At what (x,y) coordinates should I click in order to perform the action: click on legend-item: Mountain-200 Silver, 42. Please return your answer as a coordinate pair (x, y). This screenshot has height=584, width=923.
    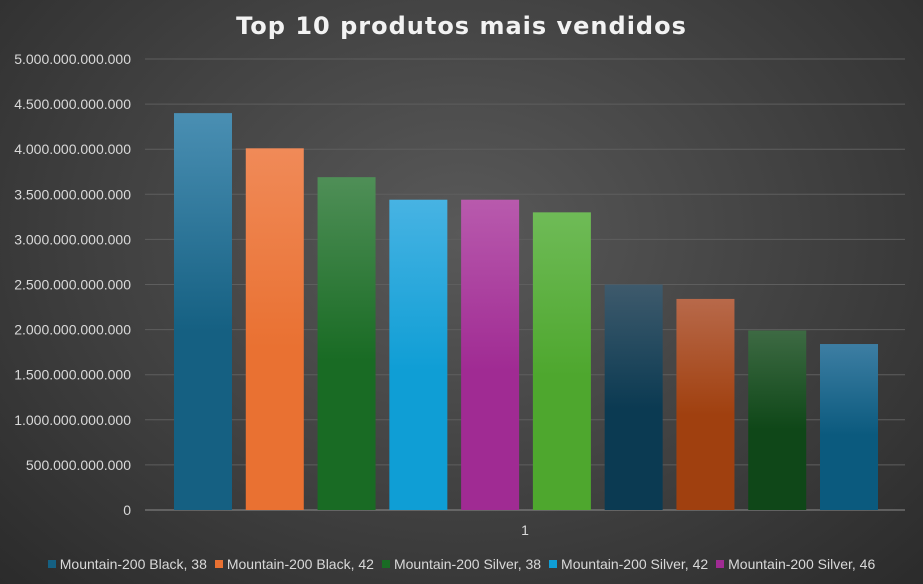
    Looking at the image, I should click on (628, 564).